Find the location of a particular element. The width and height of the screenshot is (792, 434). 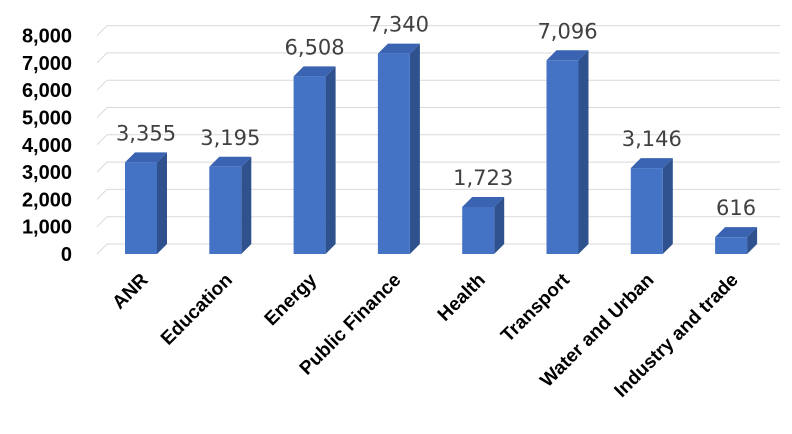

data-label: 7,340 is located at coordinates (399, 25).